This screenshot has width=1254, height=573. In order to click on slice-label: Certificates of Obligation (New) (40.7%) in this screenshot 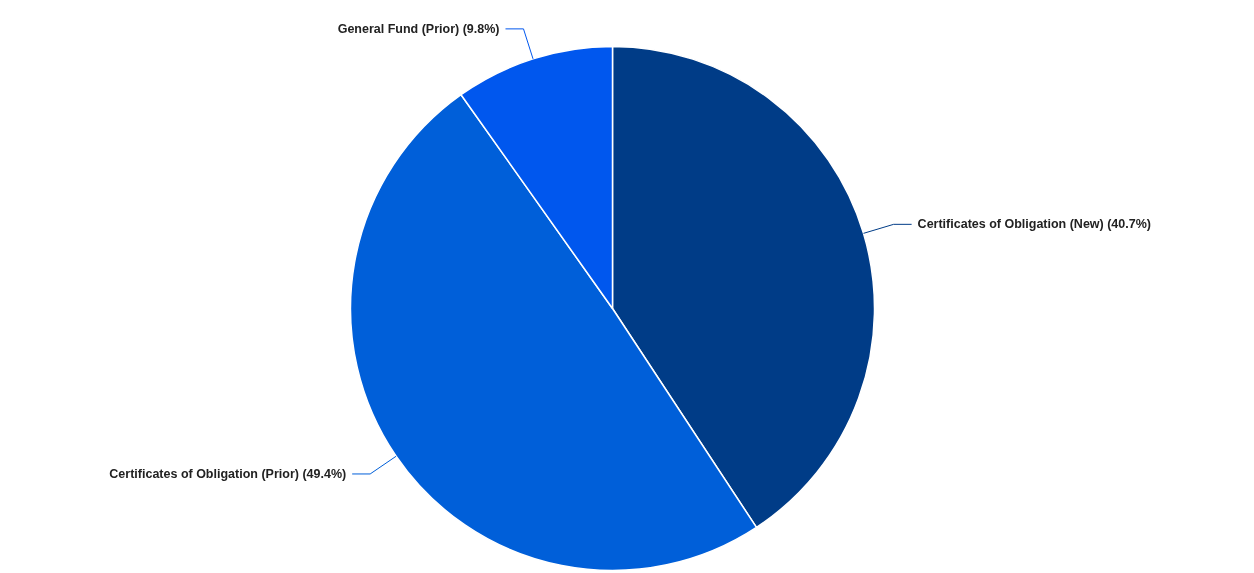, I will do `click(1034, 224)`.